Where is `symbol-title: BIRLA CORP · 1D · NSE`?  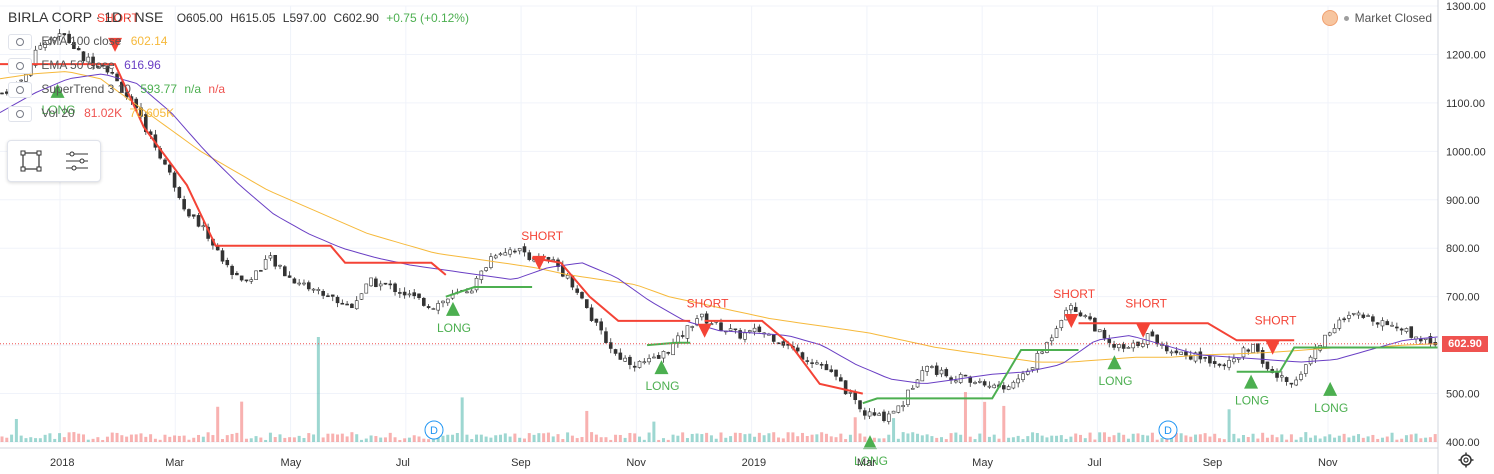 symbol-title: BIRLA CORP · 1D · NSE is located at coordinates (86, 17).